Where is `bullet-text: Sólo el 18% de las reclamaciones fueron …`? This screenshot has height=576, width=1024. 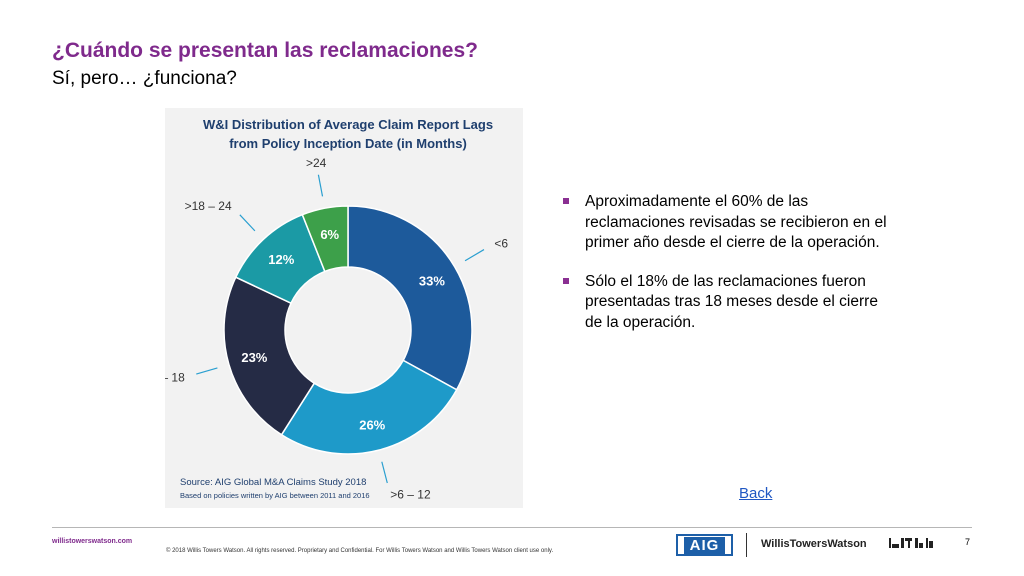 bullet-text: Sólo el 18% de las reclamaciones fueron … is located at coordinates (731, 301).